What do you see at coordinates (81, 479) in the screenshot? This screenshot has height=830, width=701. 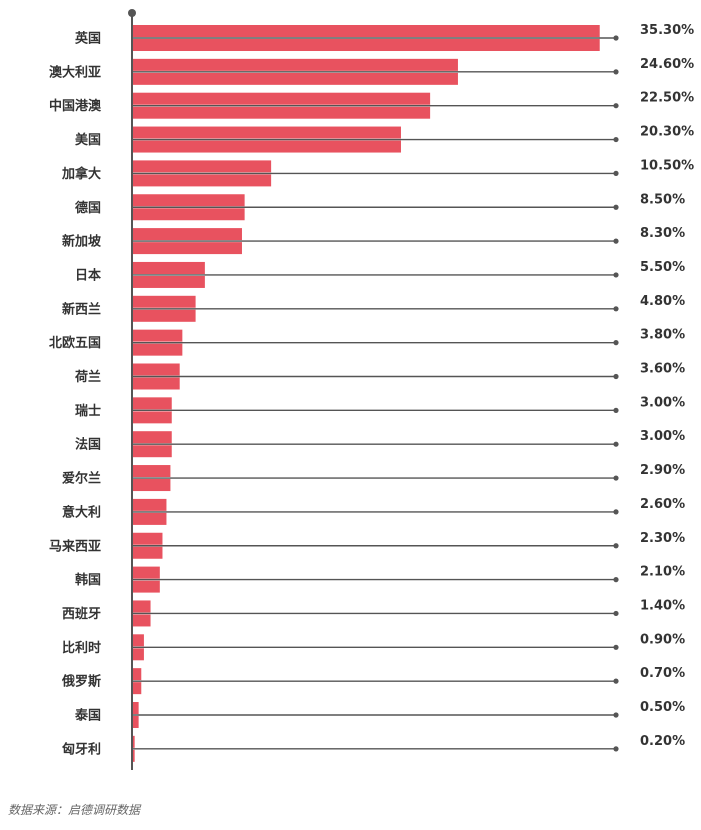 I see `category-label: 爱尔兰` at bounding box center [81, 479].